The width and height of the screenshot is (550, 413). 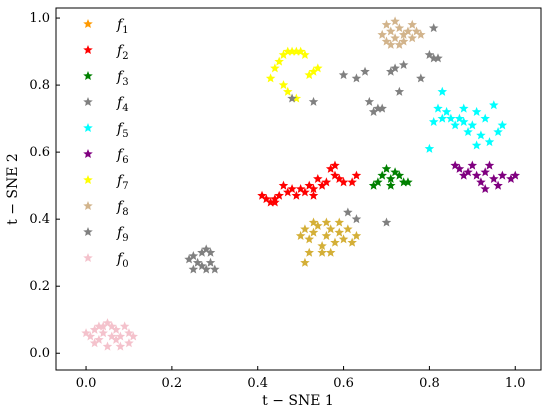 What do you see at coordinates (106, 234) in the screenshot?
I see `legend-item-f9: f9` at bounding box center [106, 234].